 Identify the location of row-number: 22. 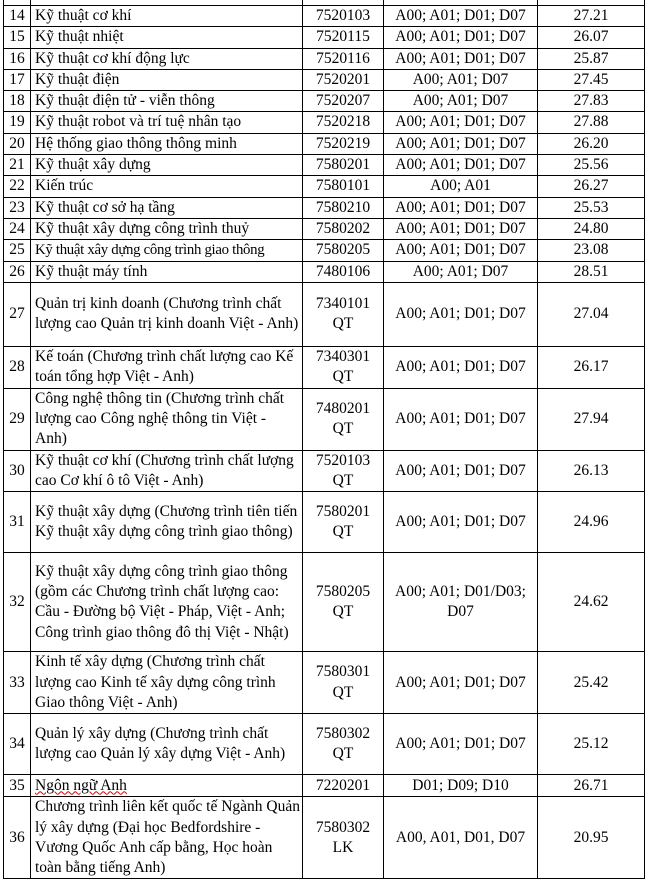
(17, 186).